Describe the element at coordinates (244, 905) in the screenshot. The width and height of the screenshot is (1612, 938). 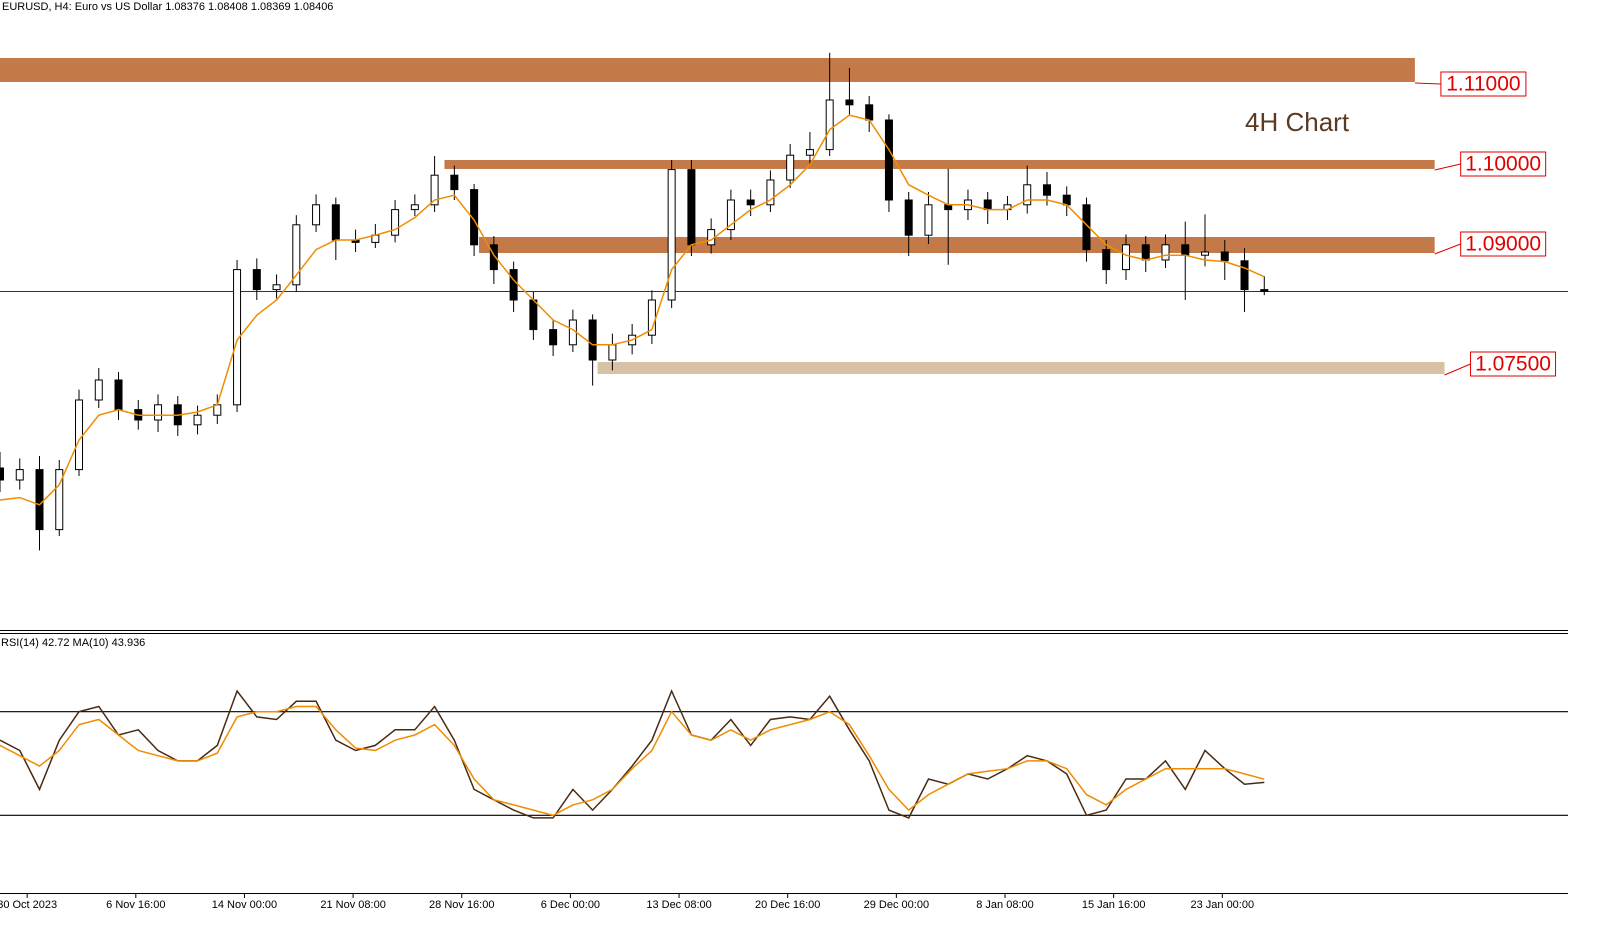
I see `x-tick-label: 14 Nov 00:00` at that location.